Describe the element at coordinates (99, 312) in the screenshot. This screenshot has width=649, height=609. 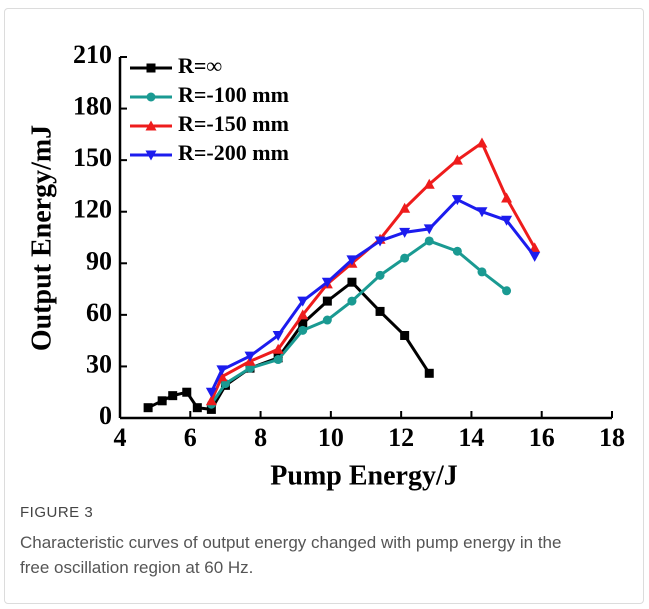
I see `y-tick-label: 60` at that location.